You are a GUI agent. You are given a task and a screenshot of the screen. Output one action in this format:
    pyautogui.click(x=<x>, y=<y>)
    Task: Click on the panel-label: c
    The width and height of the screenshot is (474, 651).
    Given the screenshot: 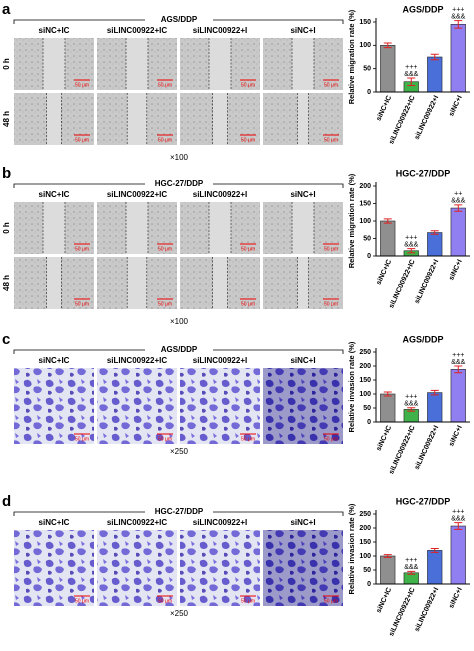 What is the action you would take?
    pyautogui.click(x=6, y=339)
    